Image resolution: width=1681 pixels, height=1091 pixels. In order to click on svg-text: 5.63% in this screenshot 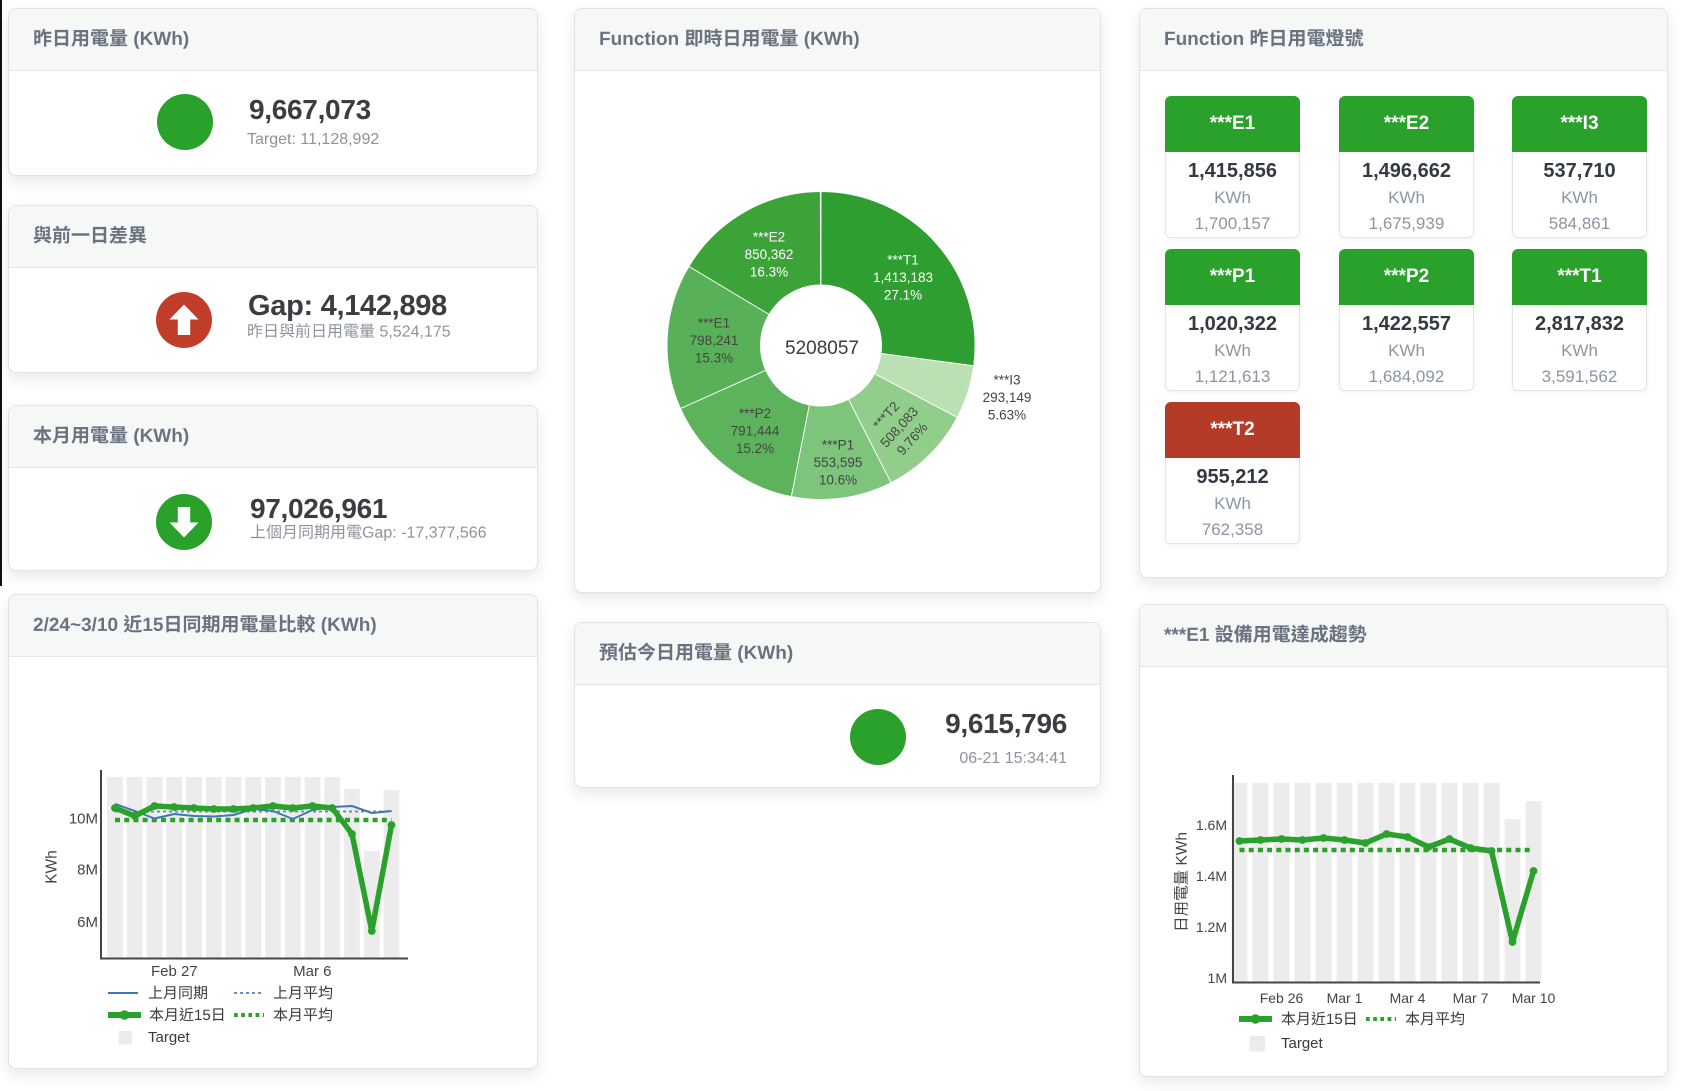, I will do `click(1007, 414)`.